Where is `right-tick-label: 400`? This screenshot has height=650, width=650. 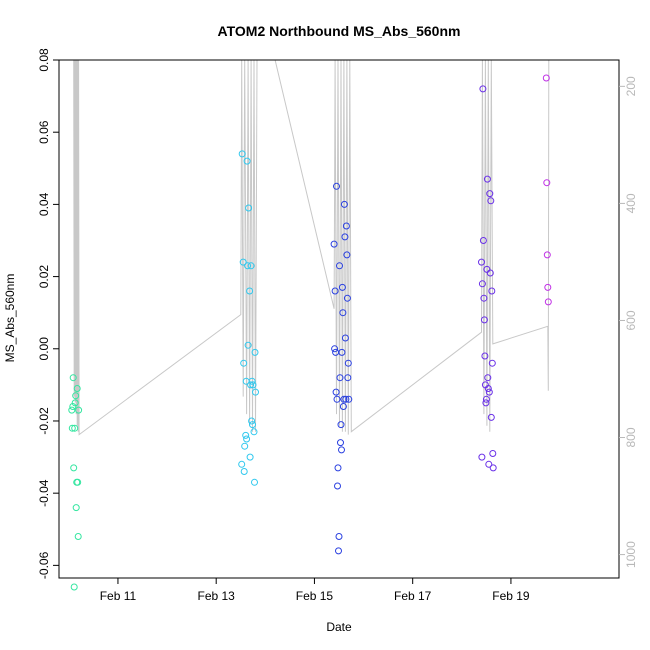
right-tick-label: 400 is located at coordinates (631, 203).